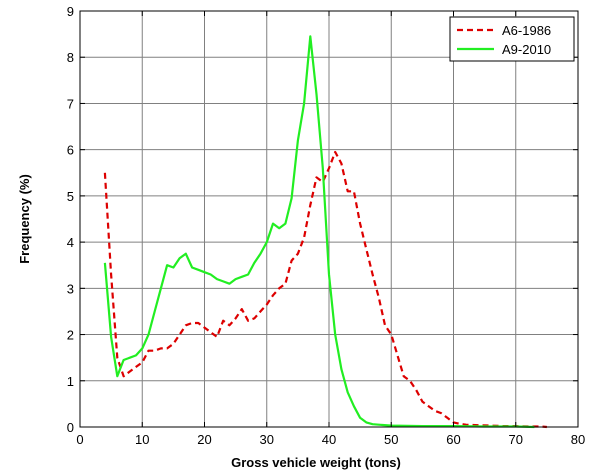 The image size is (599, 472). What do you see at coordinates (329, 439) in the screenshot?
I see `x-tick-label: 40` at bounding box center [329, 439].